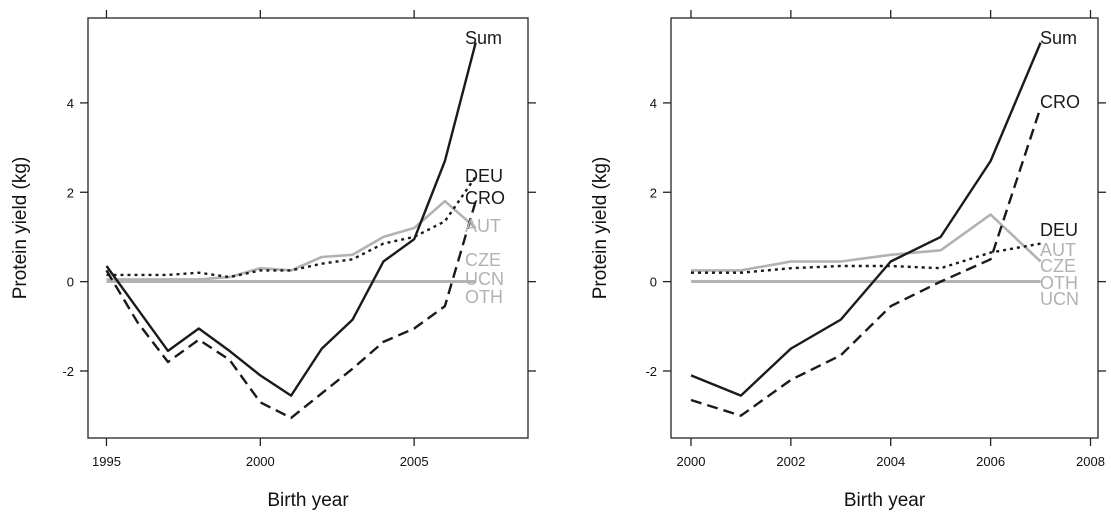 This screenshot has width=1111, height=521. I want to click on x-tick-label: 2005, so click(414, 461).